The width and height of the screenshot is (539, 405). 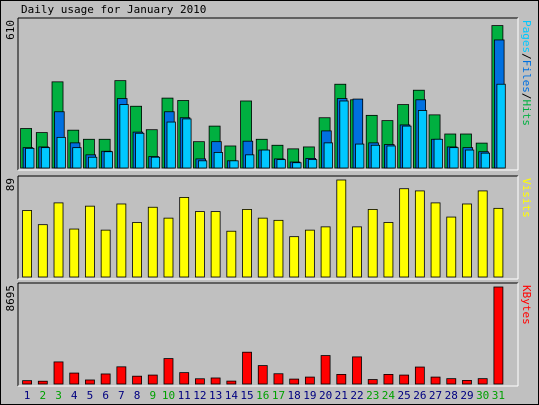 What do you see at coordinates (105, 395) in the screenshot?
I see `x-tick-label-6: 6` at bounding box center [105, 395].